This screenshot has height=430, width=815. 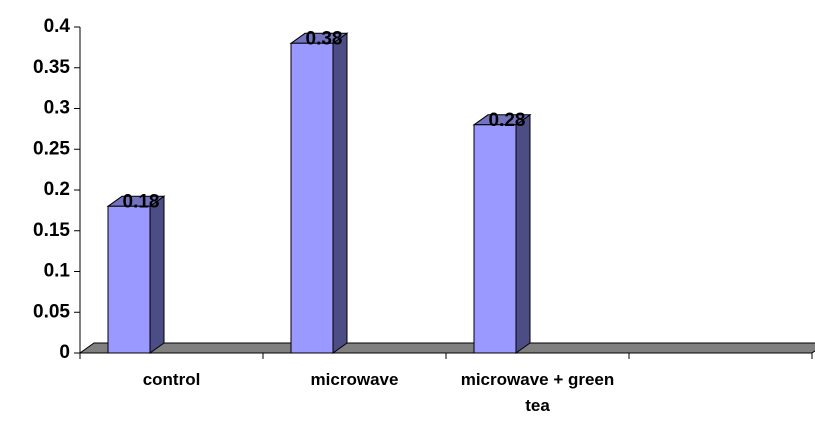 I want to click on y-tick-label: 0.15, so click(x=51, y=230).